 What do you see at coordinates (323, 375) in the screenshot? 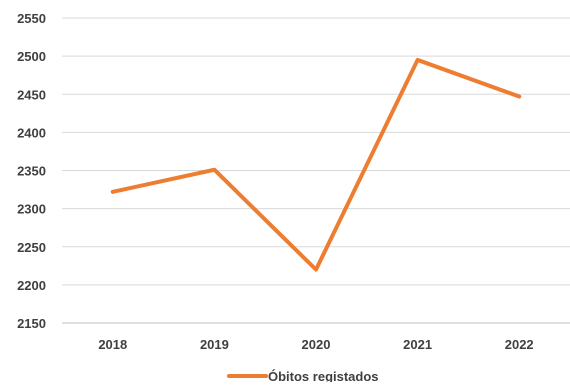
I see `legend-label: Óbitos registados` at bounding box center [323, 375].